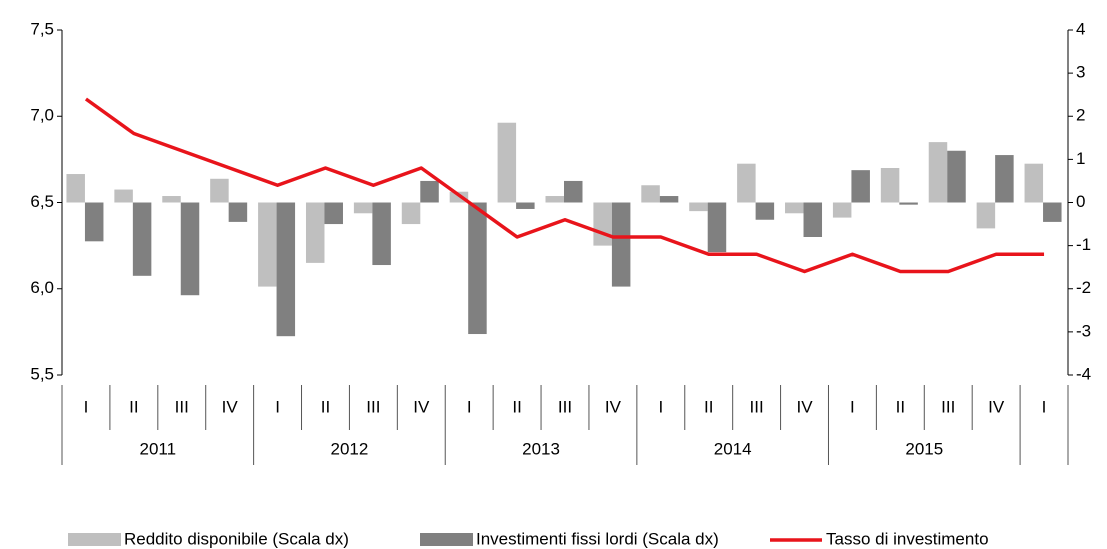 The image size is (1107, 549). Describe the element at coordinates (350, 448) in the screenshot. I see `x-group-label: 2012` at that location.